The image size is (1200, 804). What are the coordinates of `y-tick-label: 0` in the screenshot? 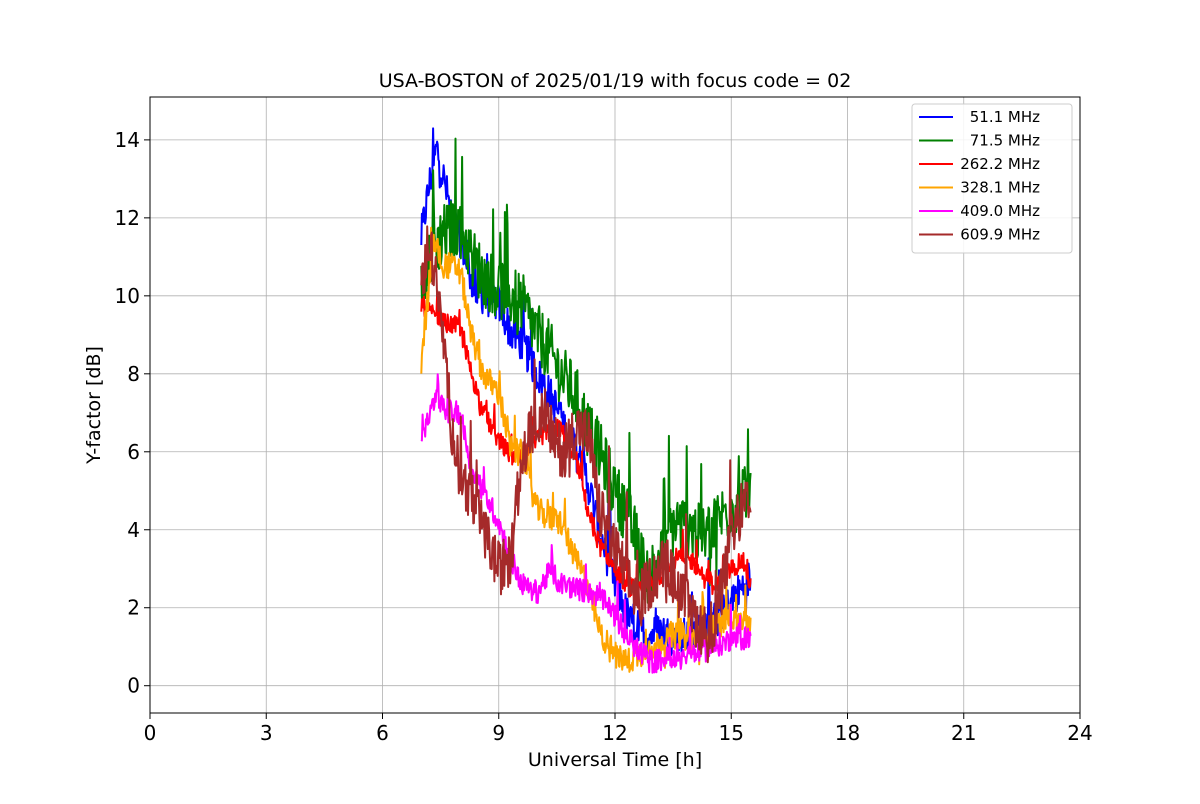 It's located at (133, 686).